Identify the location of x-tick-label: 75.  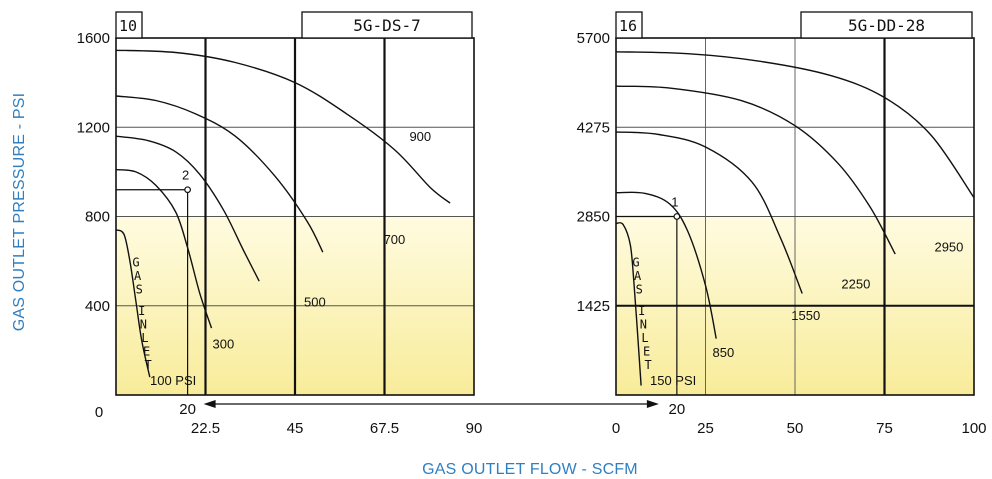
(884, 428).